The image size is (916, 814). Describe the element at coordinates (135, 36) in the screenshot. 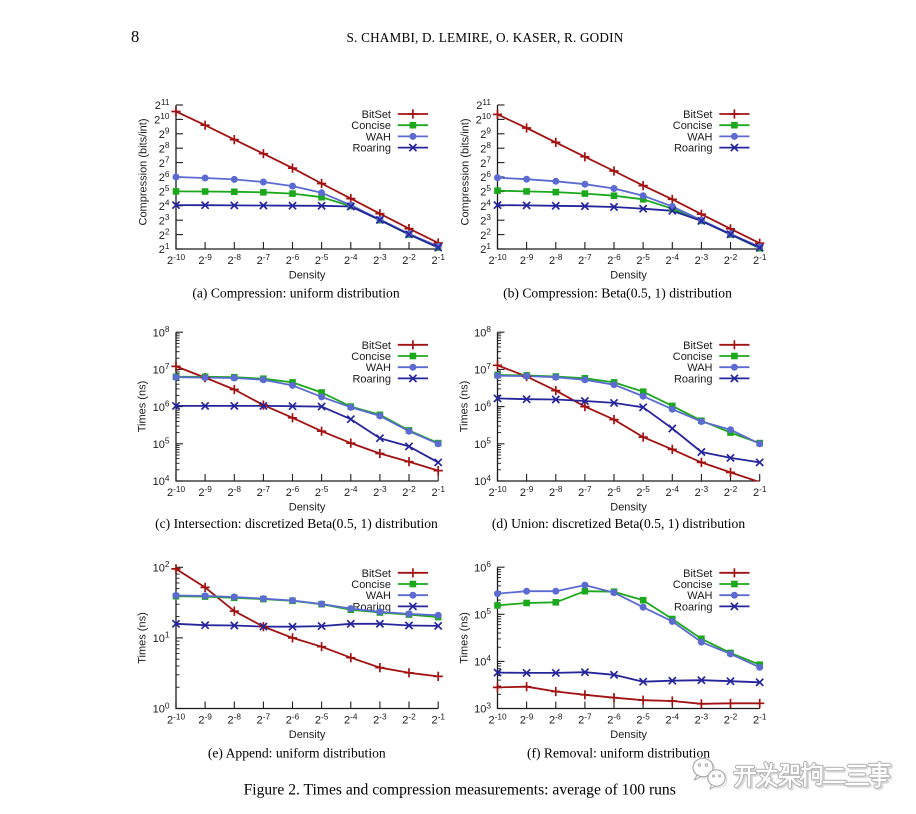

I see `svg-text: 8` at that location.